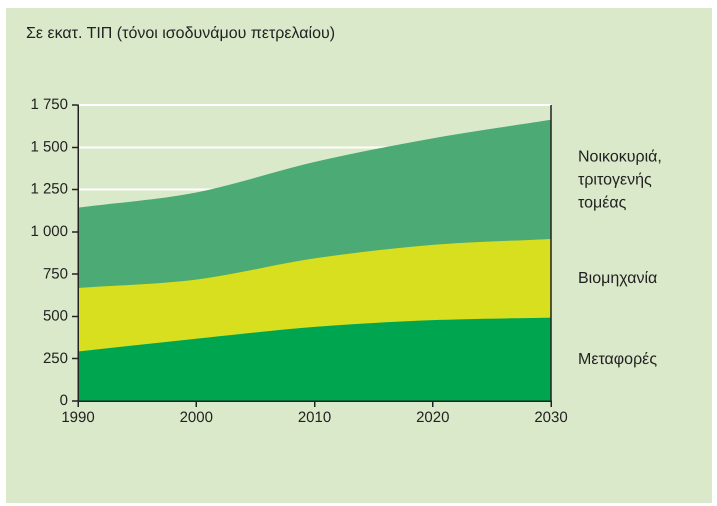 This screenshot has width=717, height=506. What do you see at coordinates (55, 273) in the screenshot?
I see `y-tick-label: 750` at bounding box center [55, 273].